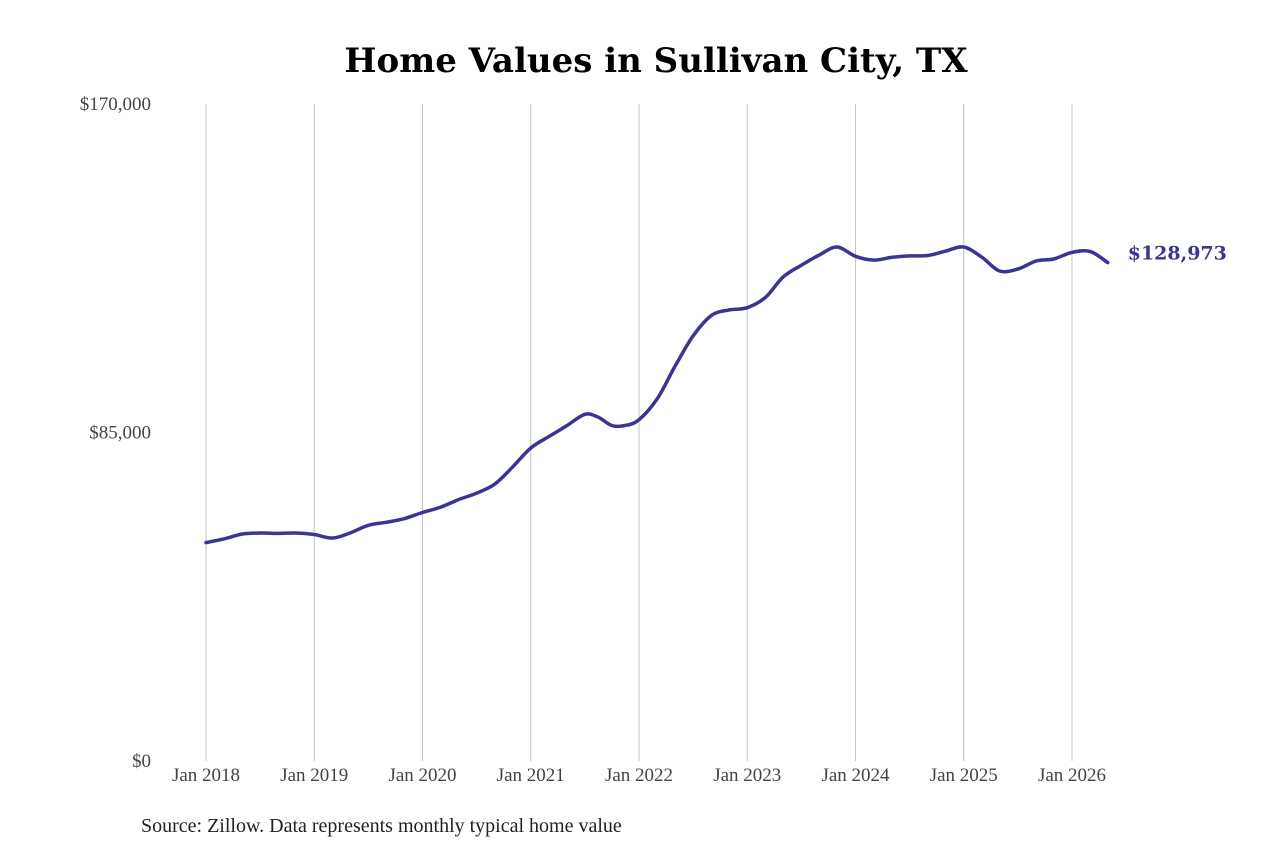  What do you see at coordinates (1072, 775) in the screenshot?
I see `x-tick-label: Jan 2026` at bounding box center [1072, 775].